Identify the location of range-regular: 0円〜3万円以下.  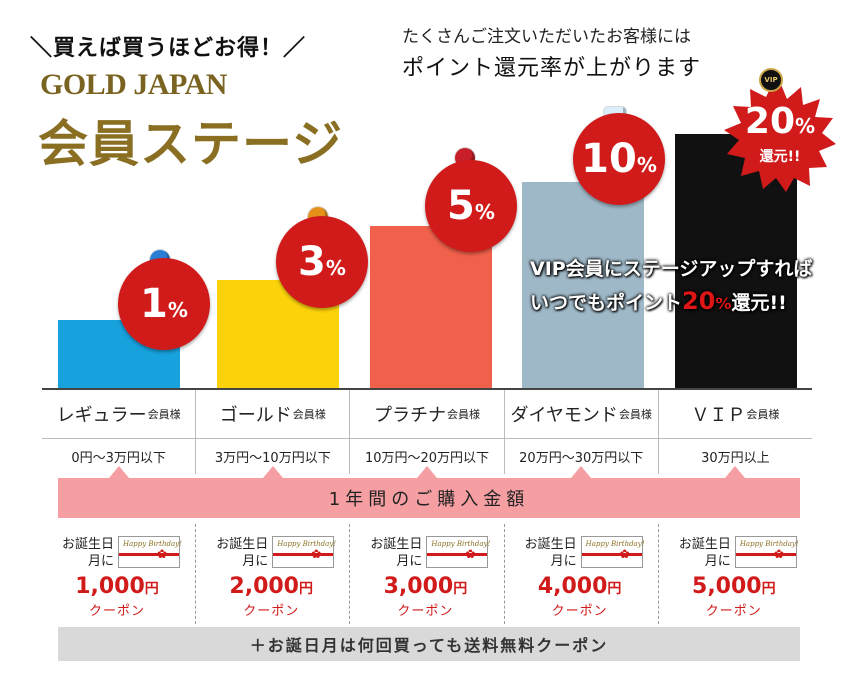
(119, 456).